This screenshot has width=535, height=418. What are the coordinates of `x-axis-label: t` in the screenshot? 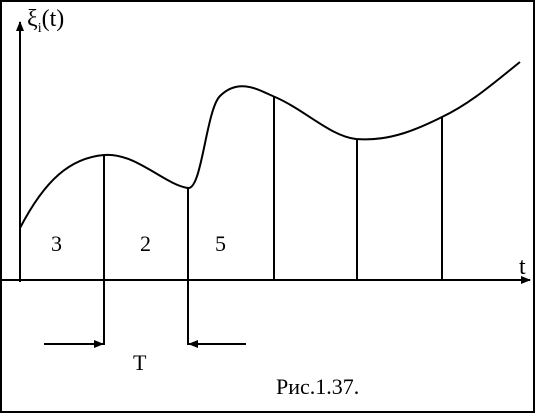 It's located at (522, 267).